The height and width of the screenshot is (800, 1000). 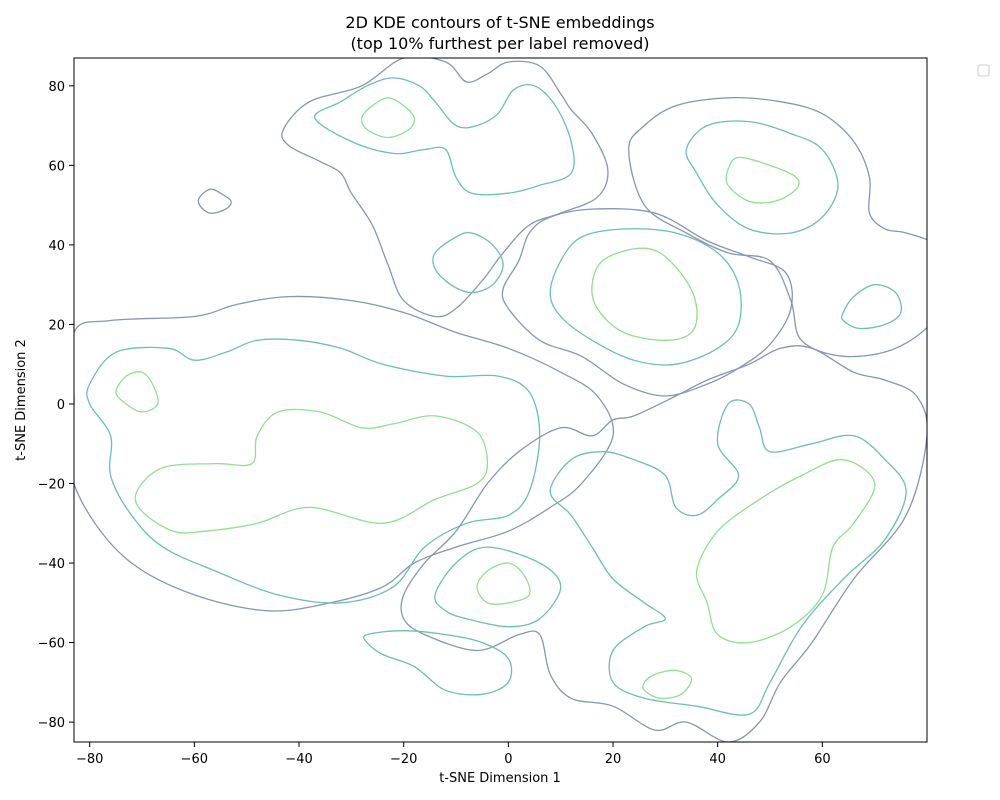 What do you see at coordinates (499, 43) in the screenshot?
I see `chart-subtitle: (top 10% furthest per label removed)` at bounding box center [499, 43].